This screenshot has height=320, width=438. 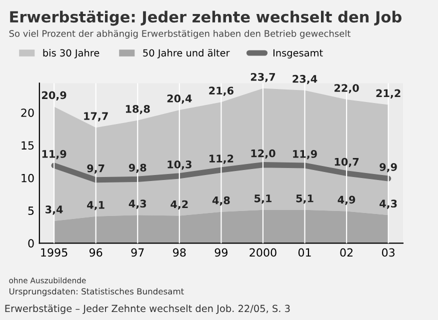 I want to click on data-label: 9,7, so click(x=95, y=169).